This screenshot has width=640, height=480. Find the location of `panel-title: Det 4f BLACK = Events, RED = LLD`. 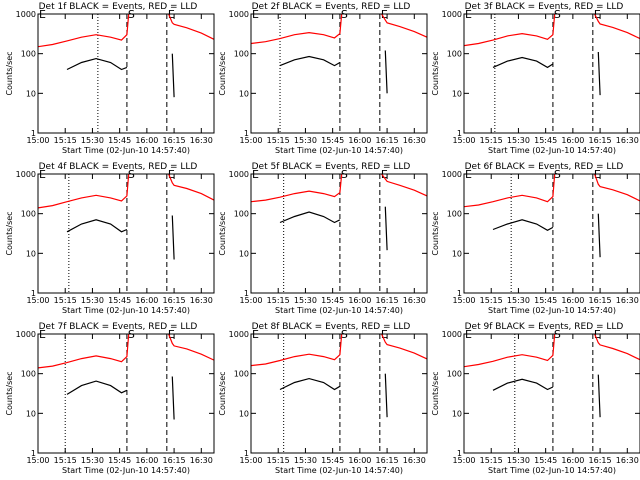

panel-title: Det 4f BLACK = Events, RED = LLD is located at coordinates (118, 167).